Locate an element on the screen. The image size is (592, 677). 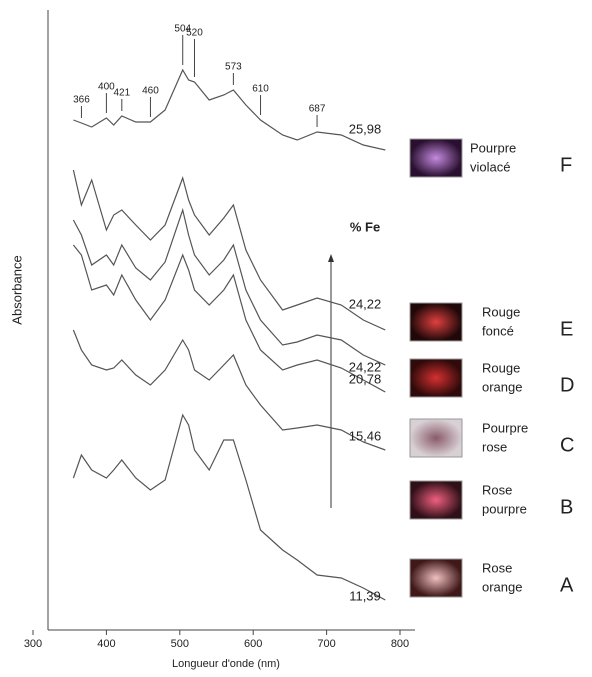
x-tick-label: 400 is located at coordinates (106, 644).